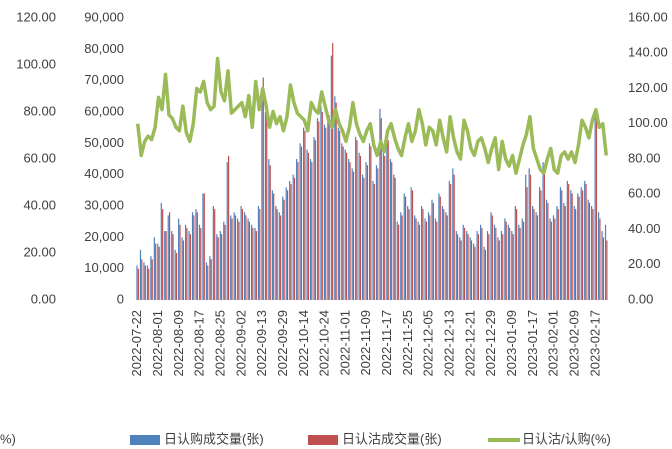 This screenshot has width=672, height=449. What do you see at coordinates (39, 157) in the screenshot?
I see `y-tick-label: 60.00` at bounding box center [39, 157].